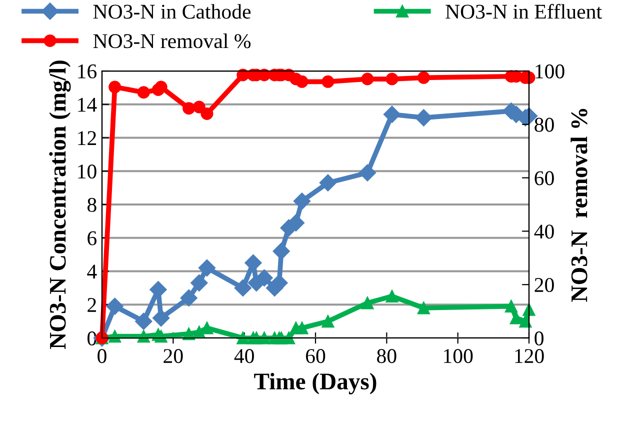 The width and height of the screenshot is (626, 427). I want to click on y2-tick-label: 0, so click(539, 338).